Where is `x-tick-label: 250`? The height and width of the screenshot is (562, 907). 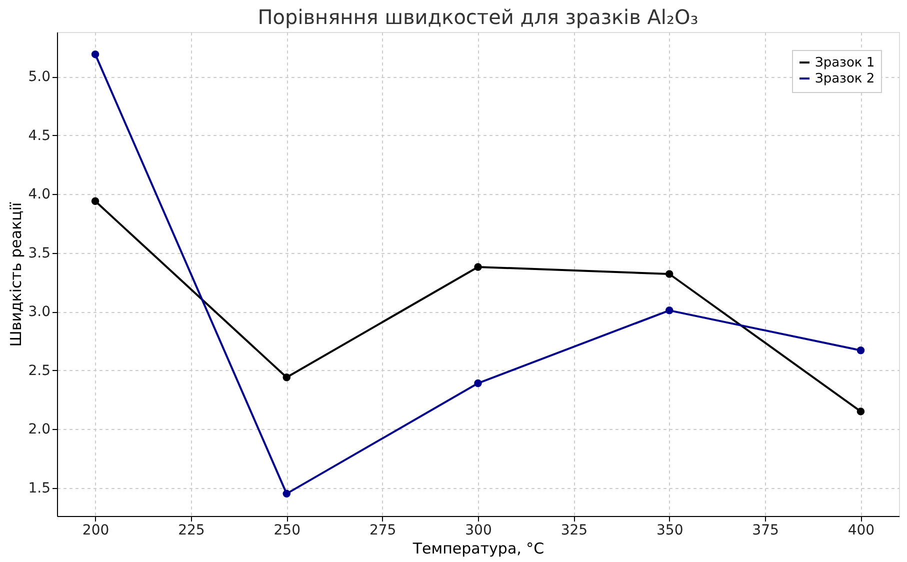
x-tick-label: 250 is located at coordinates (287, 530).